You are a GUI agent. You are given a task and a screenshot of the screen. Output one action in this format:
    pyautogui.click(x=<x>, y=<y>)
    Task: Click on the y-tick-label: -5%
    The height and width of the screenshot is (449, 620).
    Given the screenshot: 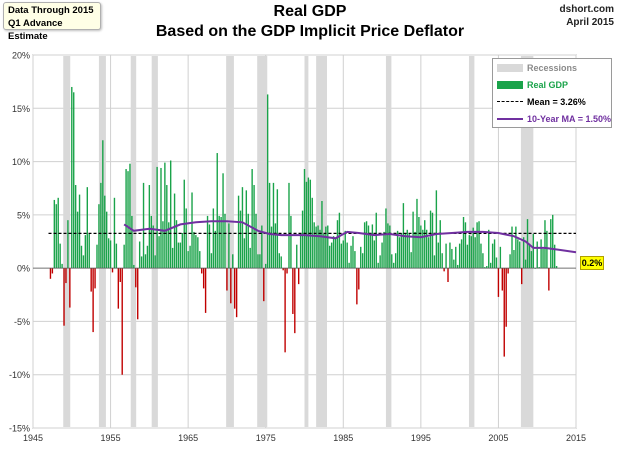 What is the action you would take?
    pyautogui.click(x=22, y=322)
    